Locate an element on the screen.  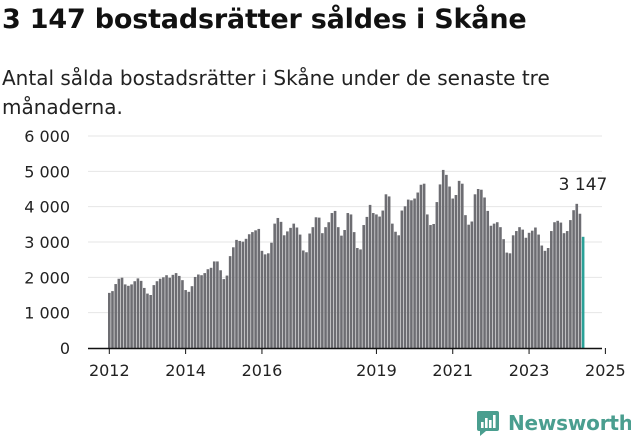
brand-name: Newsworthy is located at coordinates (569, 423).